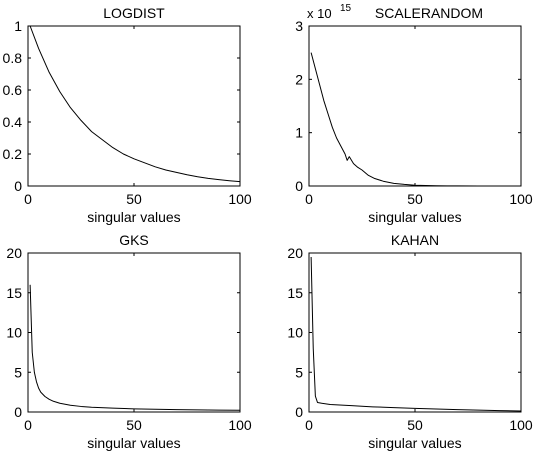 The width and height of the screenshot is (536, 456). What do you see at coordinates (299, 79) in the screenshot?
I see `y-tick-label: 2` at bounding box center [299, 79].